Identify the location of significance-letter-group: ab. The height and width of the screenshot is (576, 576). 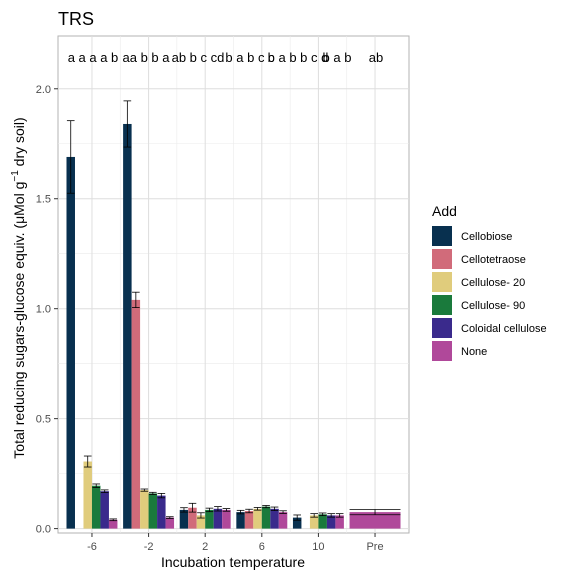
(376, 57).